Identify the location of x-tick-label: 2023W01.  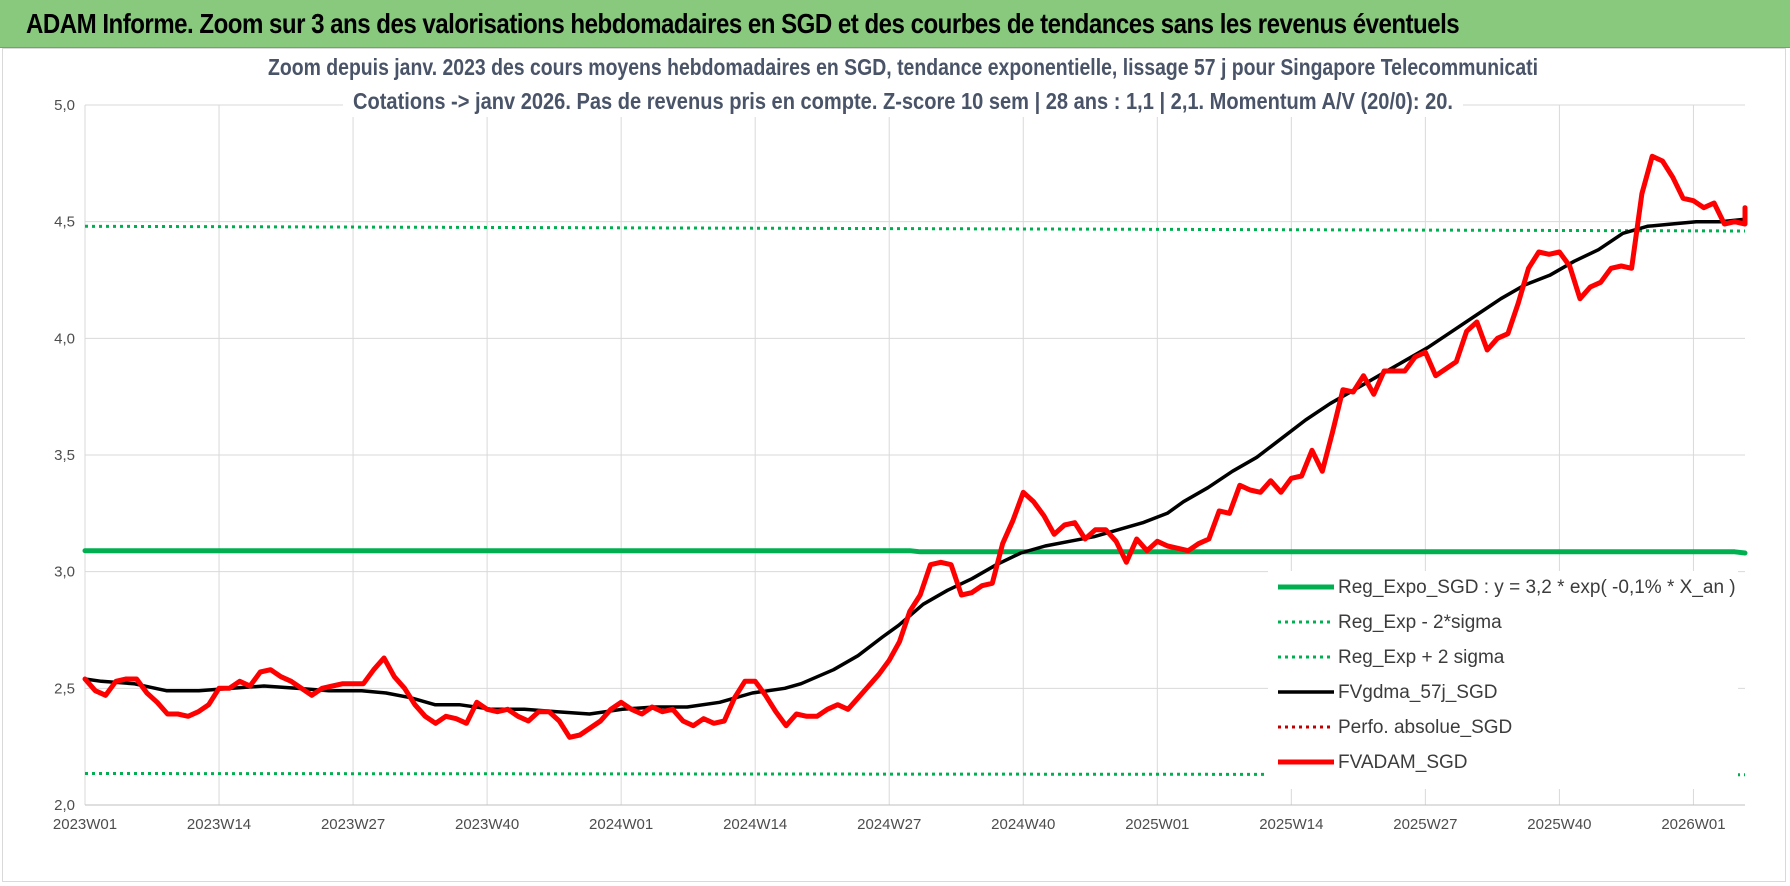
(85, 824).